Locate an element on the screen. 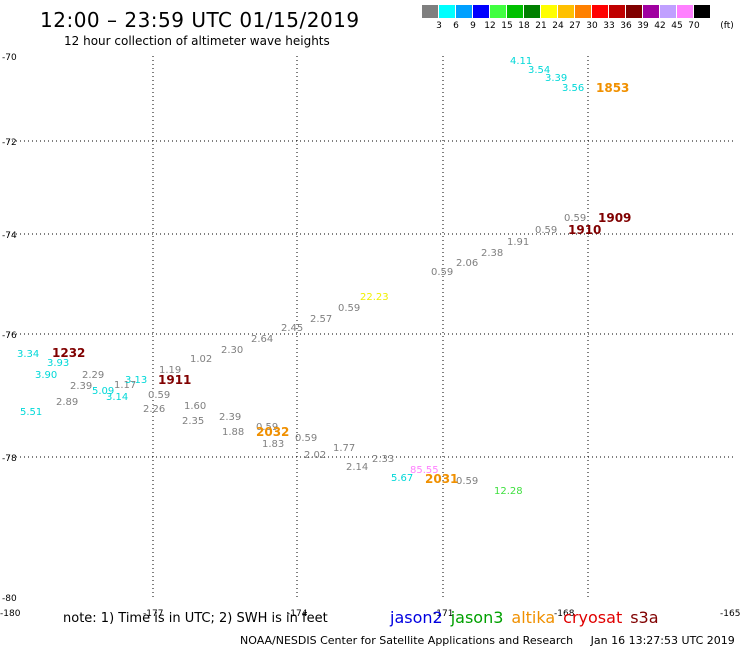  longitude-label: -165 is located at coordinates (730, 614).